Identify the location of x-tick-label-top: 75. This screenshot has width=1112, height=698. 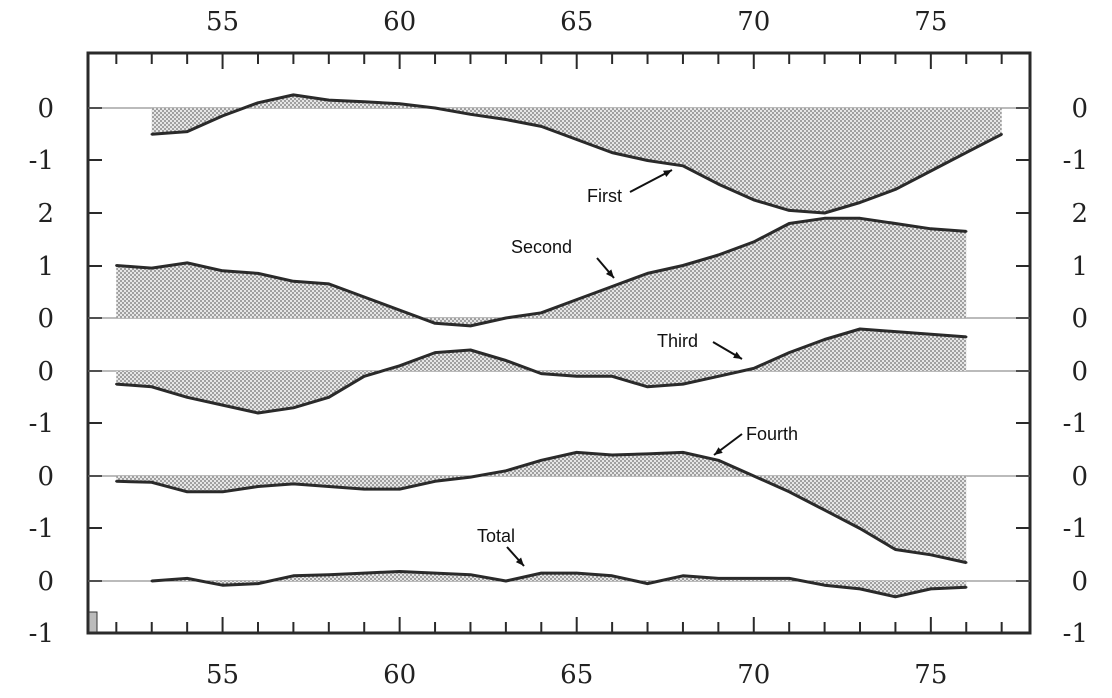
(930, 22).